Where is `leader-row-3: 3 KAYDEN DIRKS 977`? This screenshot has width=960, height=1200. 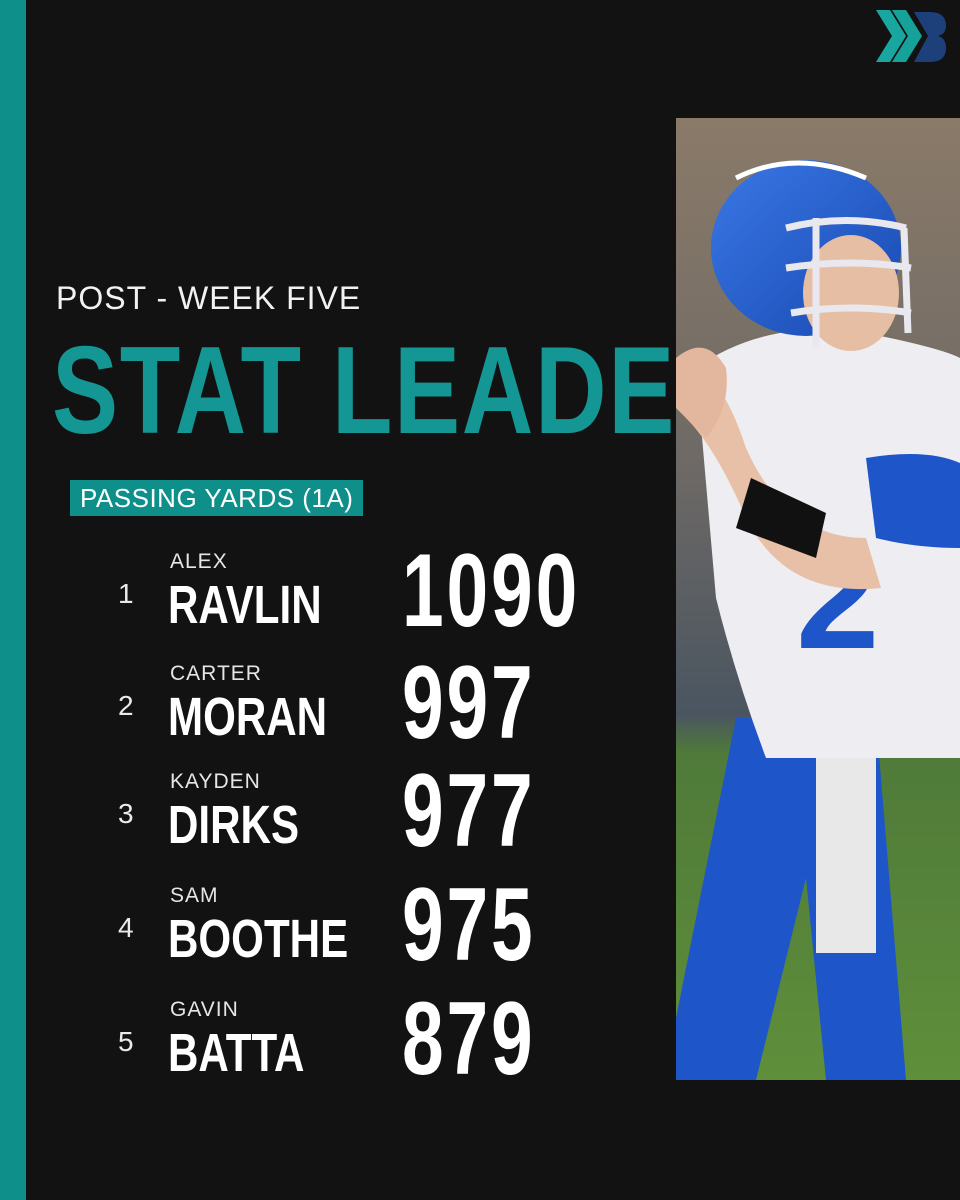 leader-row-3: 3 KAYDEN DIRKS 977 is located at coordinates (330, 815).